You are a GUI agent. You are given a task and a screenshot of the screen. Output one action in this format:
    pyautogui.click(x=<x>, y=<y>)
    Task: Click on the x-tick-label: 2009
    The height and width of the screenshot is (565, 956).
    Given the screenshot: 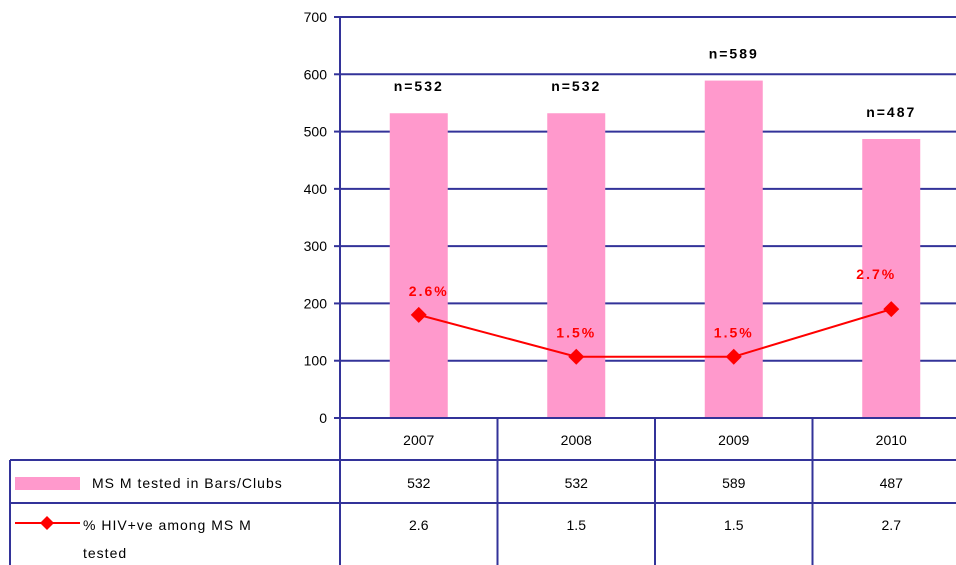 What is the action you would take?
    pyautogui.click(x=733, y=440)
    